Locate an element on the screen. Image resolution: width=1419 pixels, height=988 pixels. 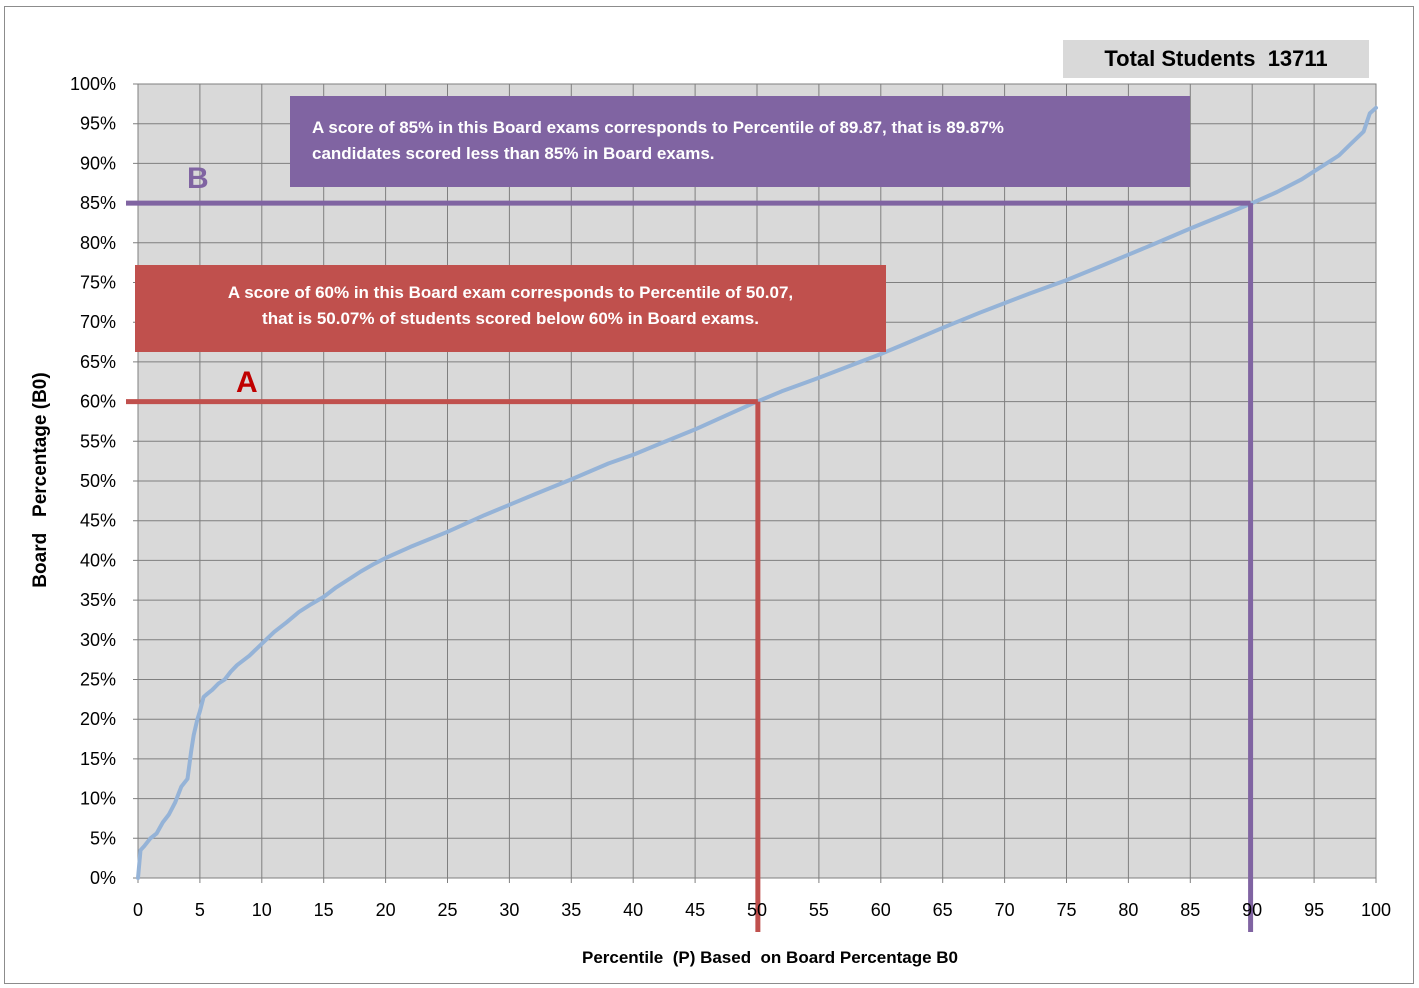
y-tick-label: 5% is located at coordinates (103, 838).